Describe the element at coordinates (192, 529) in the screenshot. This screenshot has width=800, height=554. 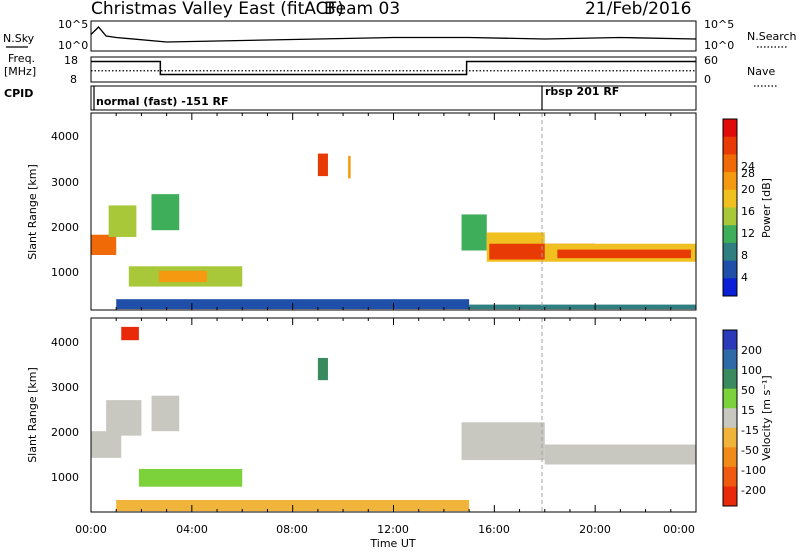
I see `xtick-label-1: 04:00` at that location.